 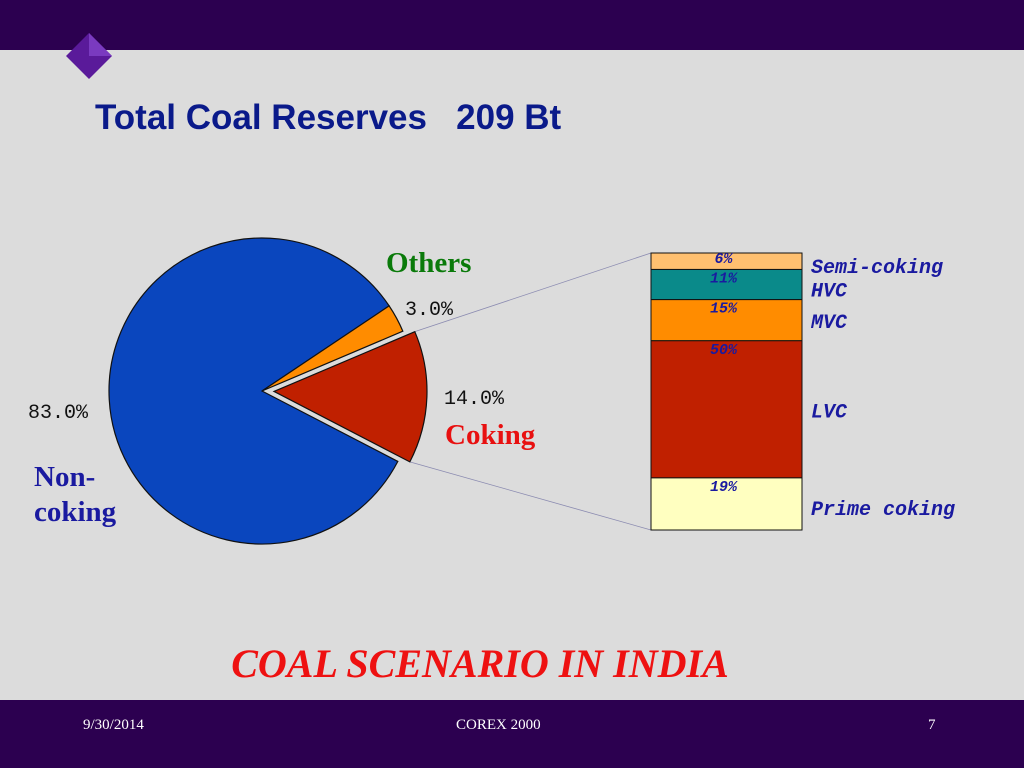 I want to click on bar-segment-value-lvc: 50%, so click(x=724, y=350).